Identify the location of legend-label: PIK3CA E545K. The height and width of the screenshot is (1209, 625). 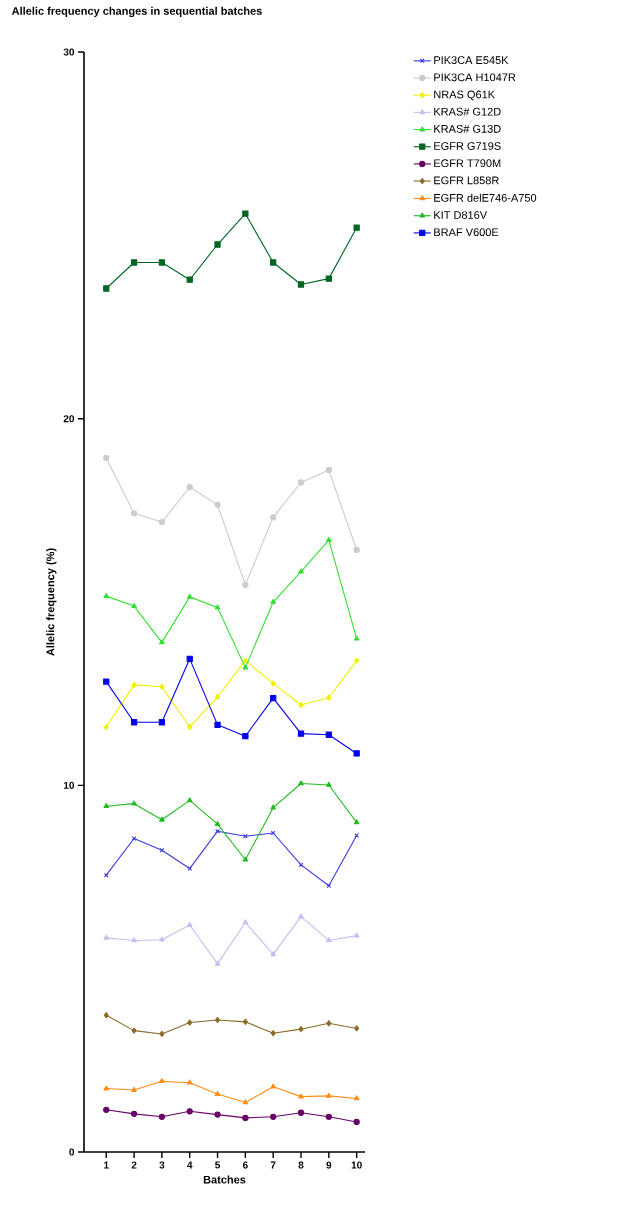
(471, 60).